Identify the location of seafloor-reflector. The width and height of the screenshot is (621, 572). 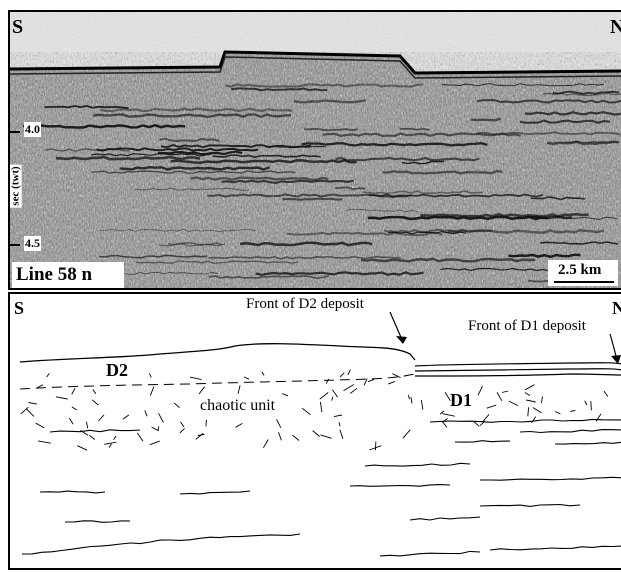
(315, 62).